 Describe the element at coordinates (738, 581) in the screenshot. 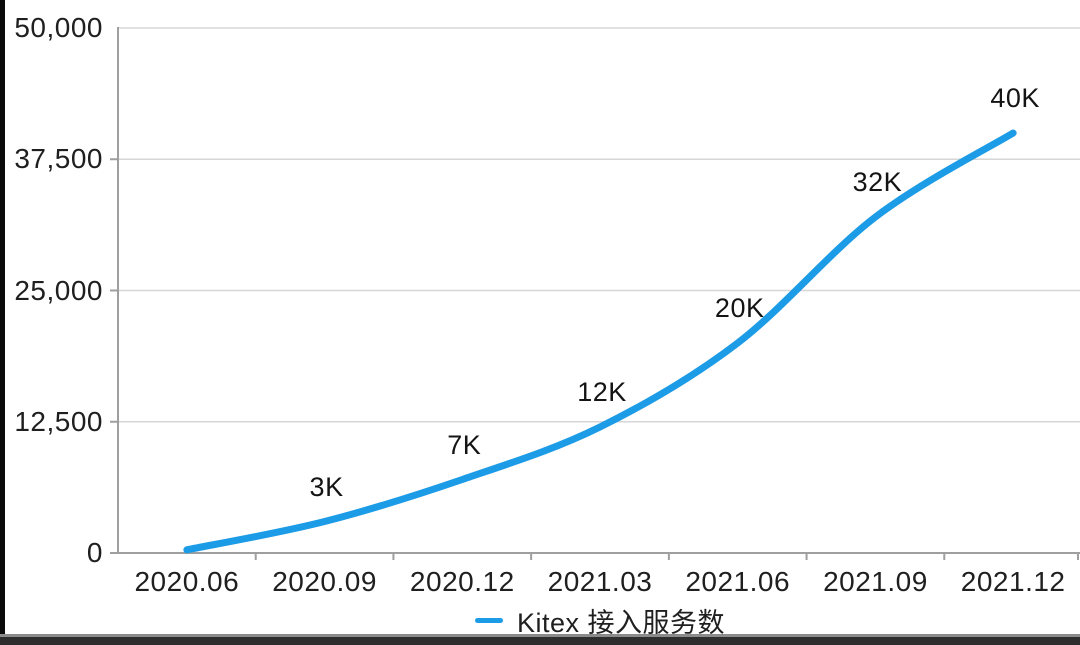

I see `x-tick-label: 2021.06` at that location.